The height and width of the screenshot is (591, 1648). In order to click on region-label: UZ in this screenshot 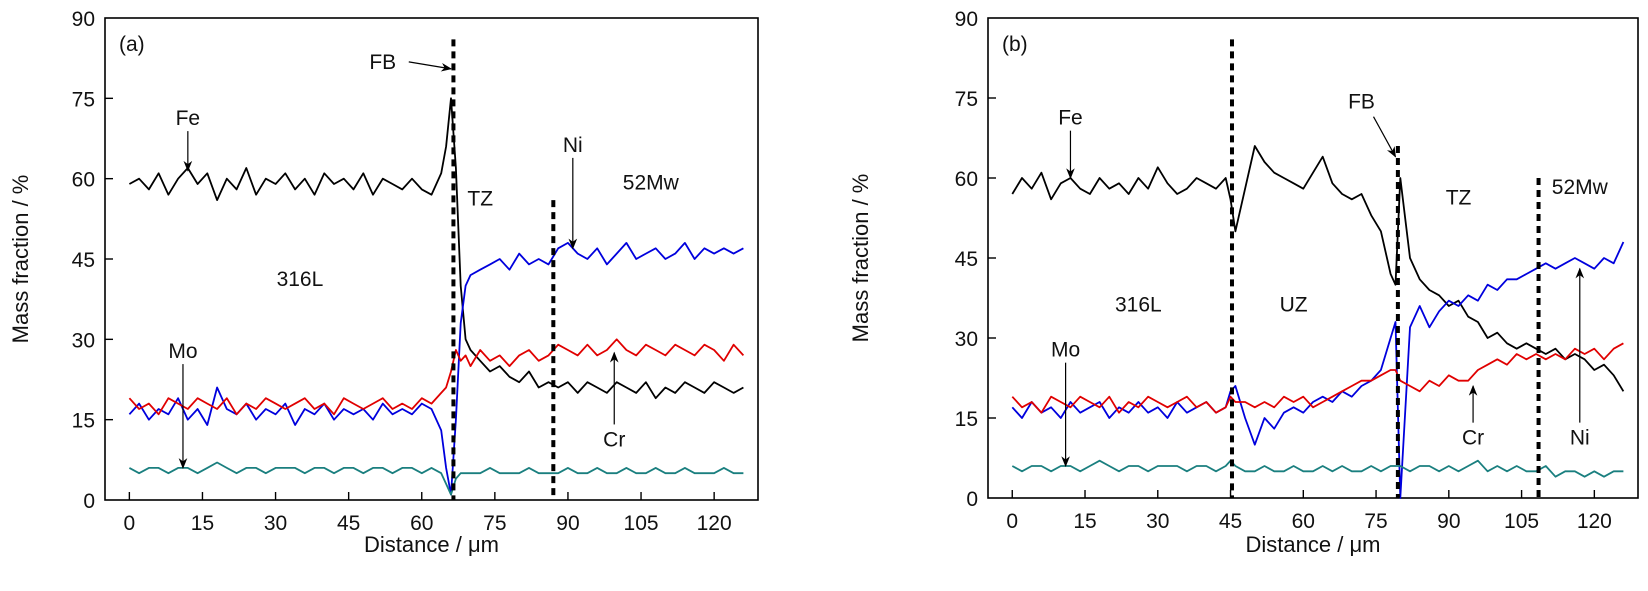, I will do `click(1294, 304)`.